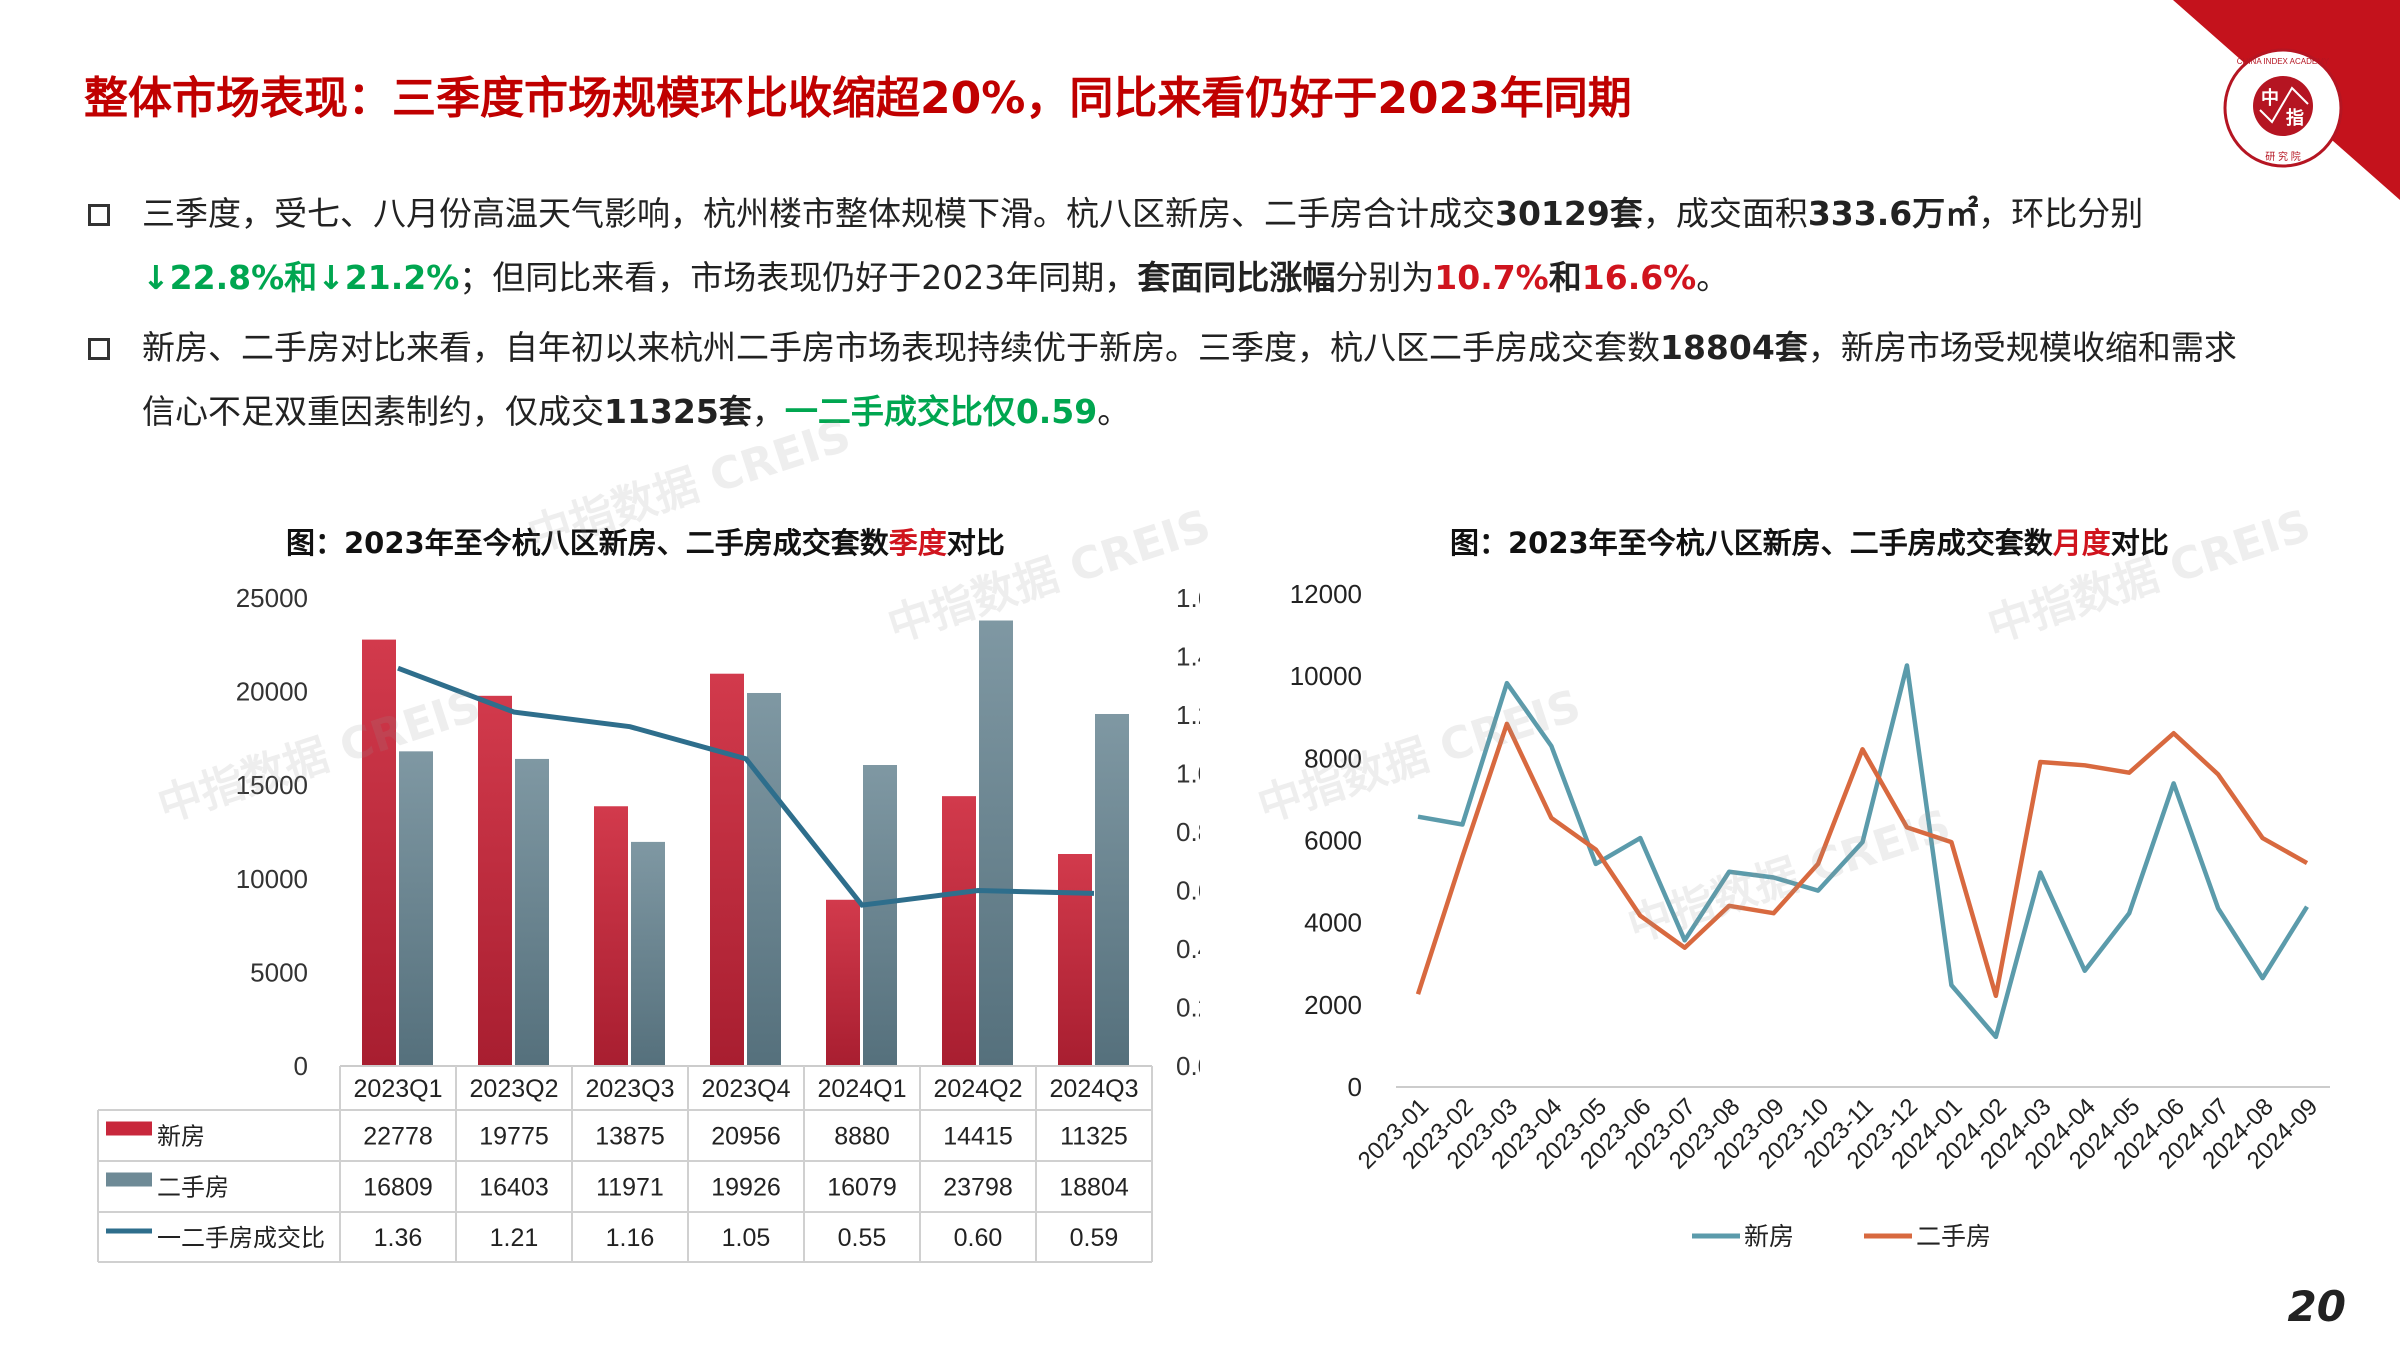 Image resolution: width=2400 pixels, height=1350 pixels. Describe the element at coordinates (2283, 156) in the screenshot. I see `svg-text: 研 究 院` at that location.